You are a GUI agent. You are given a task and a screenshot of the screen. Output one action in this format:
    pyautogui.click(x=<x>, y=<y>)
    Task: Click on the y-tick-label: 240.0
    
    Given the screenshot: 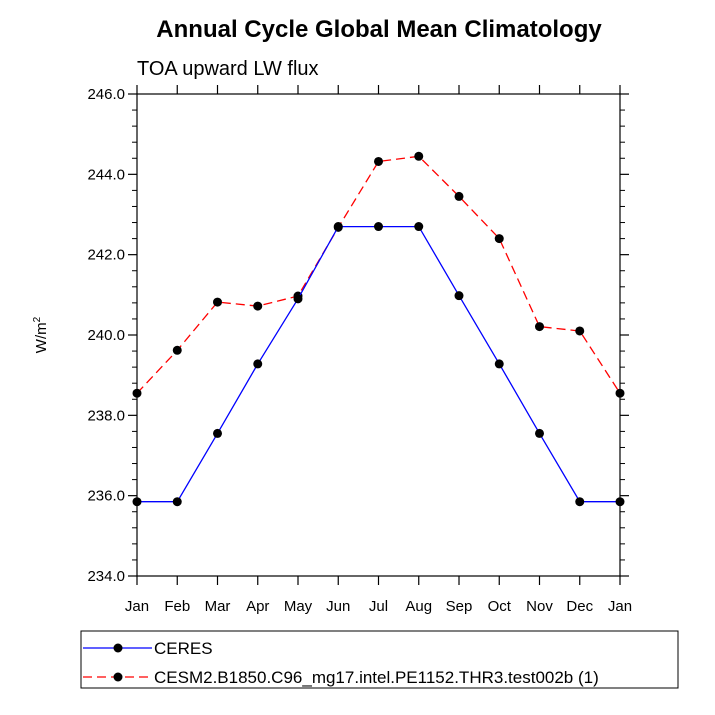 What is the action you would take?
    pyautogui.click(x=106, y=335)
    